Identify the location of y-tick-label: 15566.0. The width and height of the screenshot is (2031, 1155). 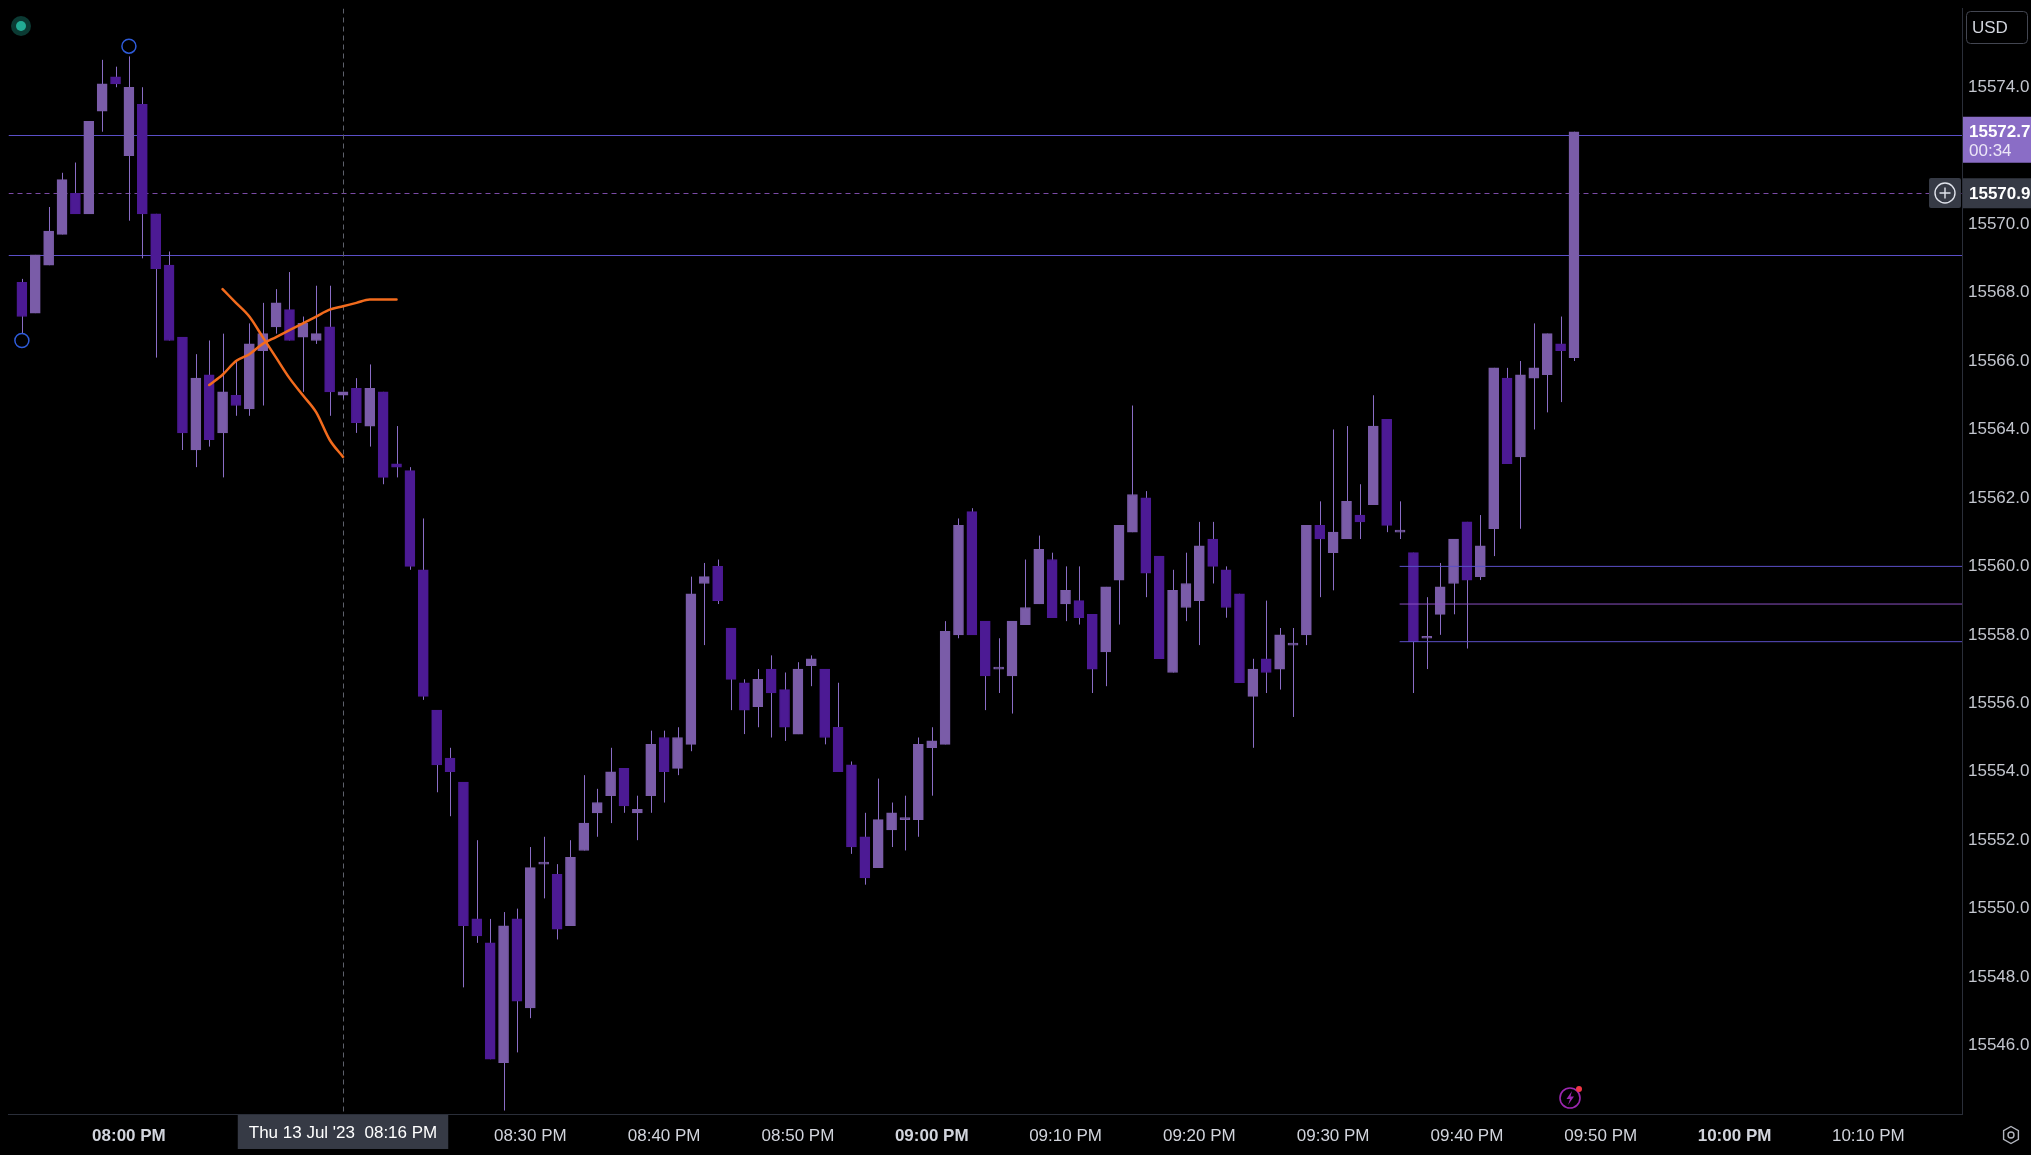
(1999, 360).